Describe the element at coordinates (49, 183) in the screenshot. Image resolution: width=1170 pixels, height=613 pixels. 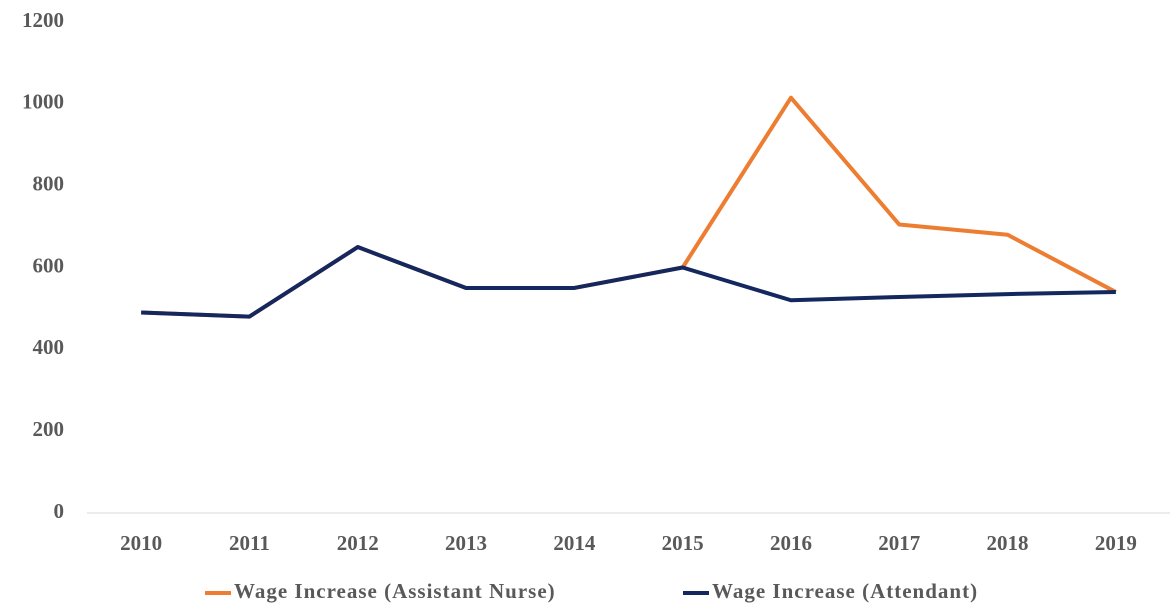
I see `y-tick-label: 800` at that location.